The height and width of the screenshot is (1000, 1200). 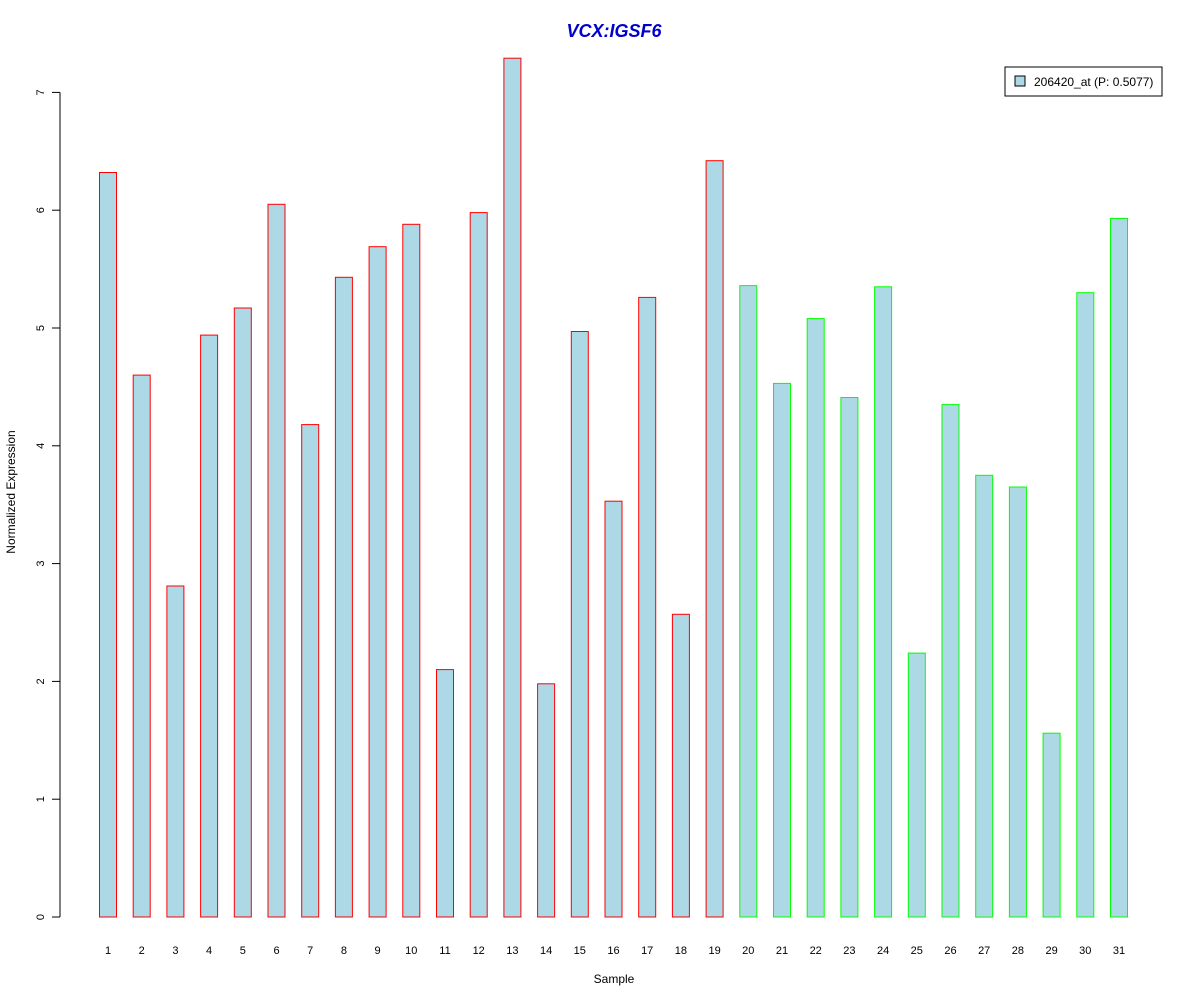 I want to click on x-tick-label: 19, so click(x=714, y=951).